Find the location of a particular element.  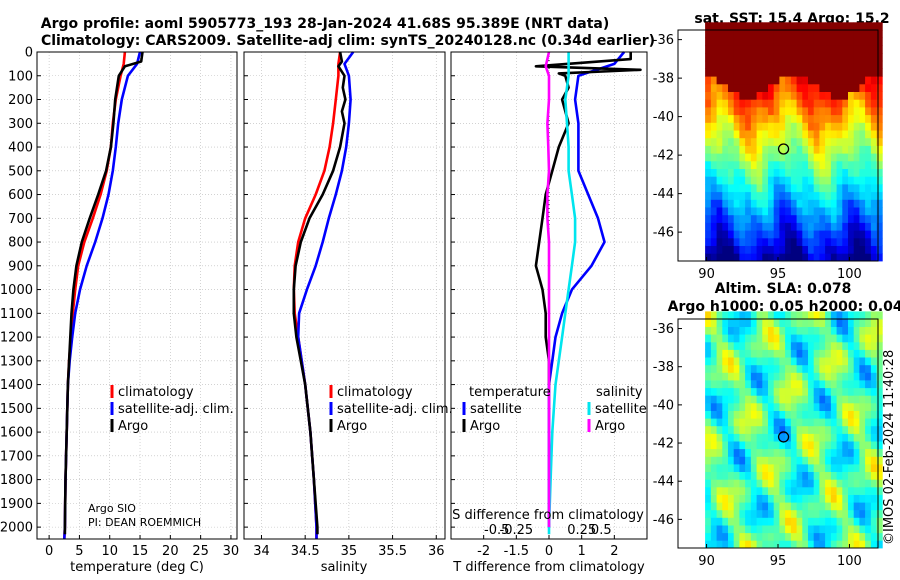

map-x-tick-label: 95 is located at coordinates (778, 561).